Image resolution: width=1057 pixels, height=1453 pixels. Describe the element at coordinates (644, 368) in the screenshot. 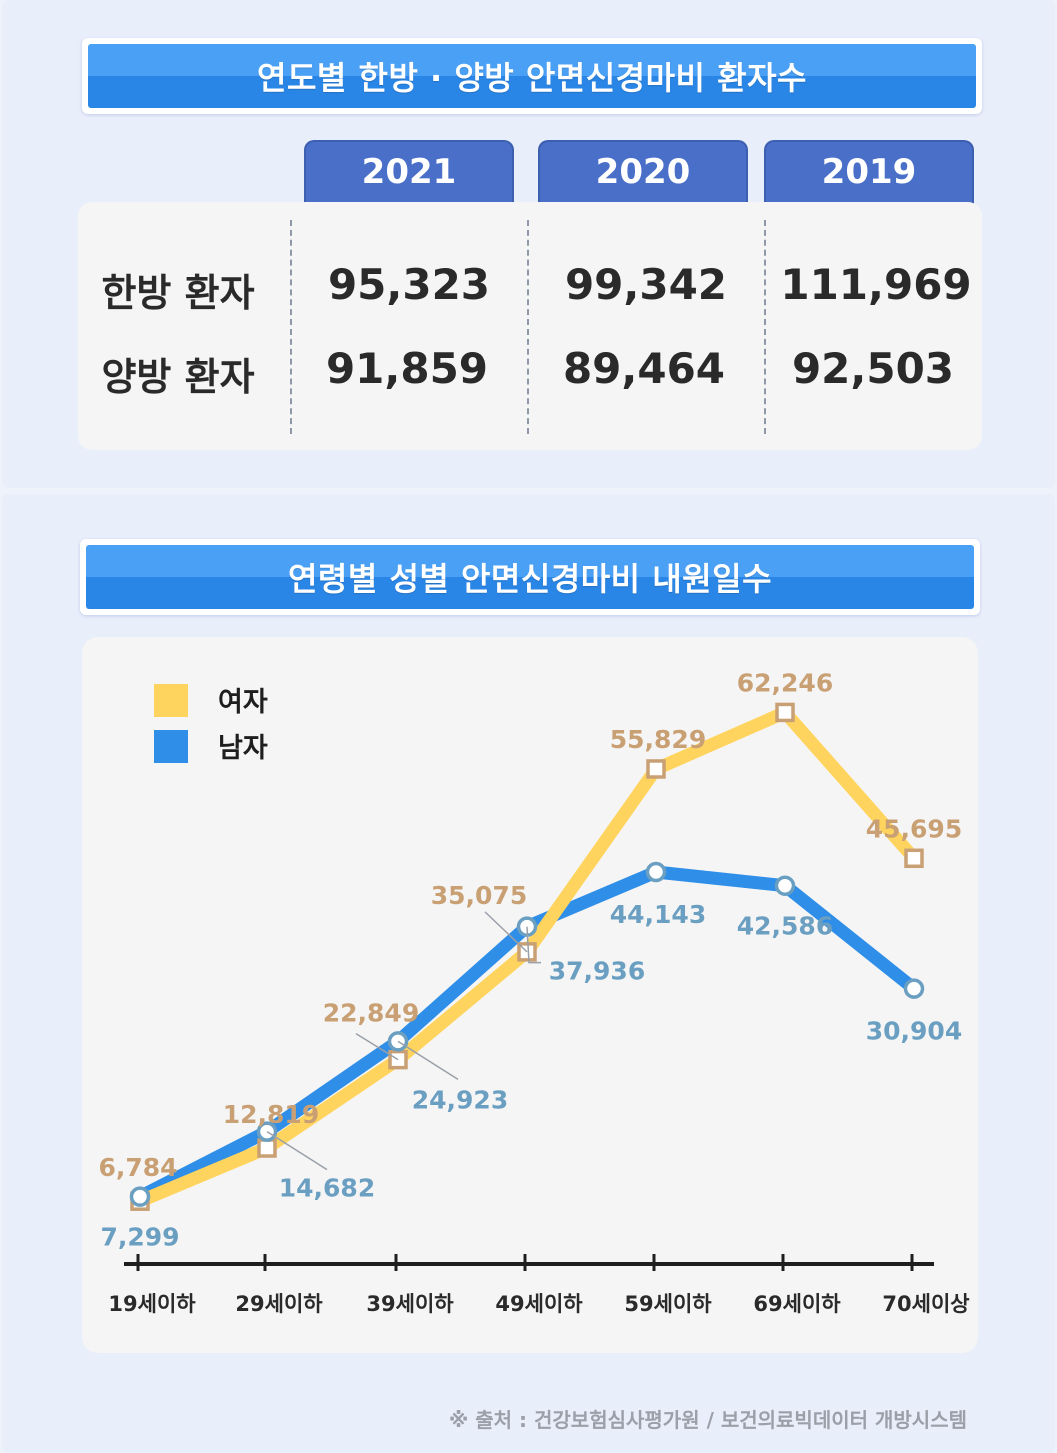

I see `cell-western-2020: 89,464` at that location.